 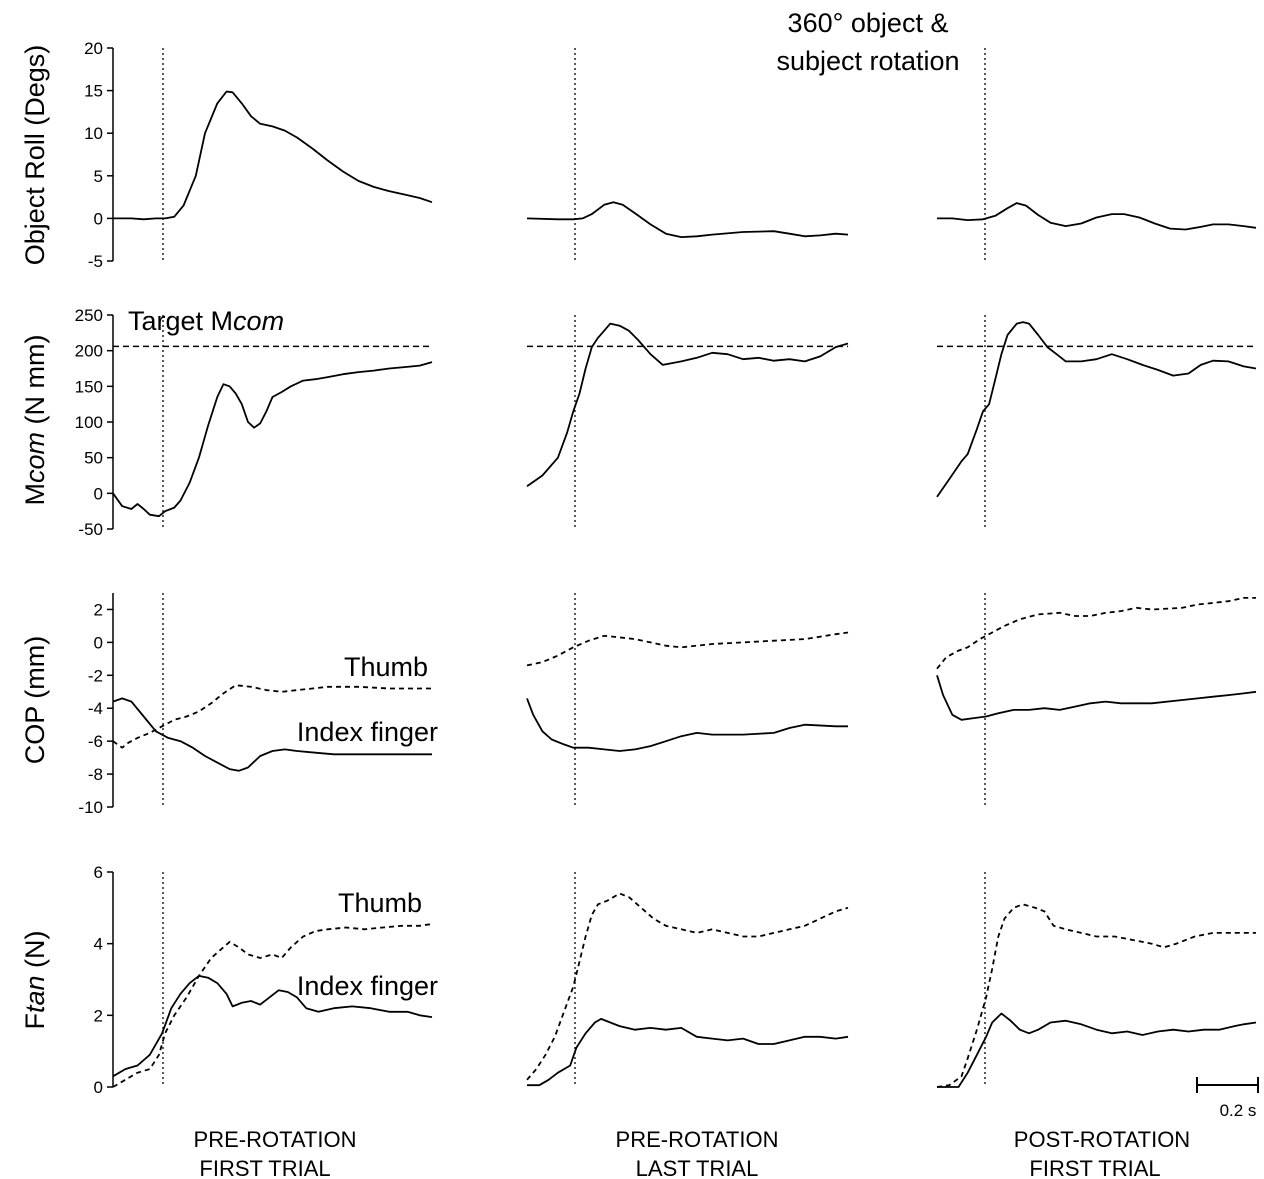 What do you see at coordinates (380, 903) in the screenshot?
I see `ftan-thumb-label: Thumb` at bounding box center [380, 903].